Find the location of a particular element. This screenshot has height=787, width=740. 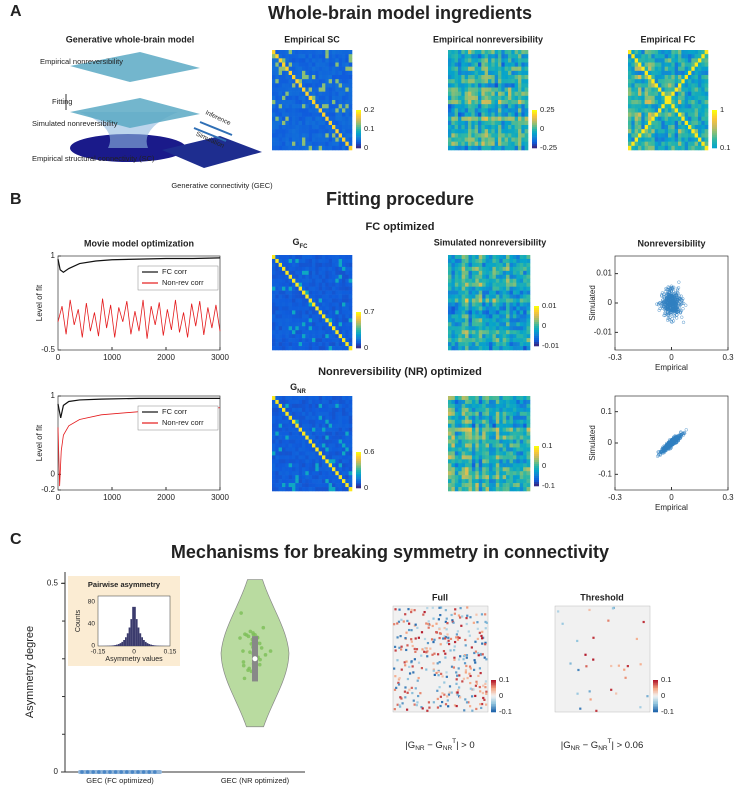

y-tick-label: -0.01 is located at coordinates (603, 331).